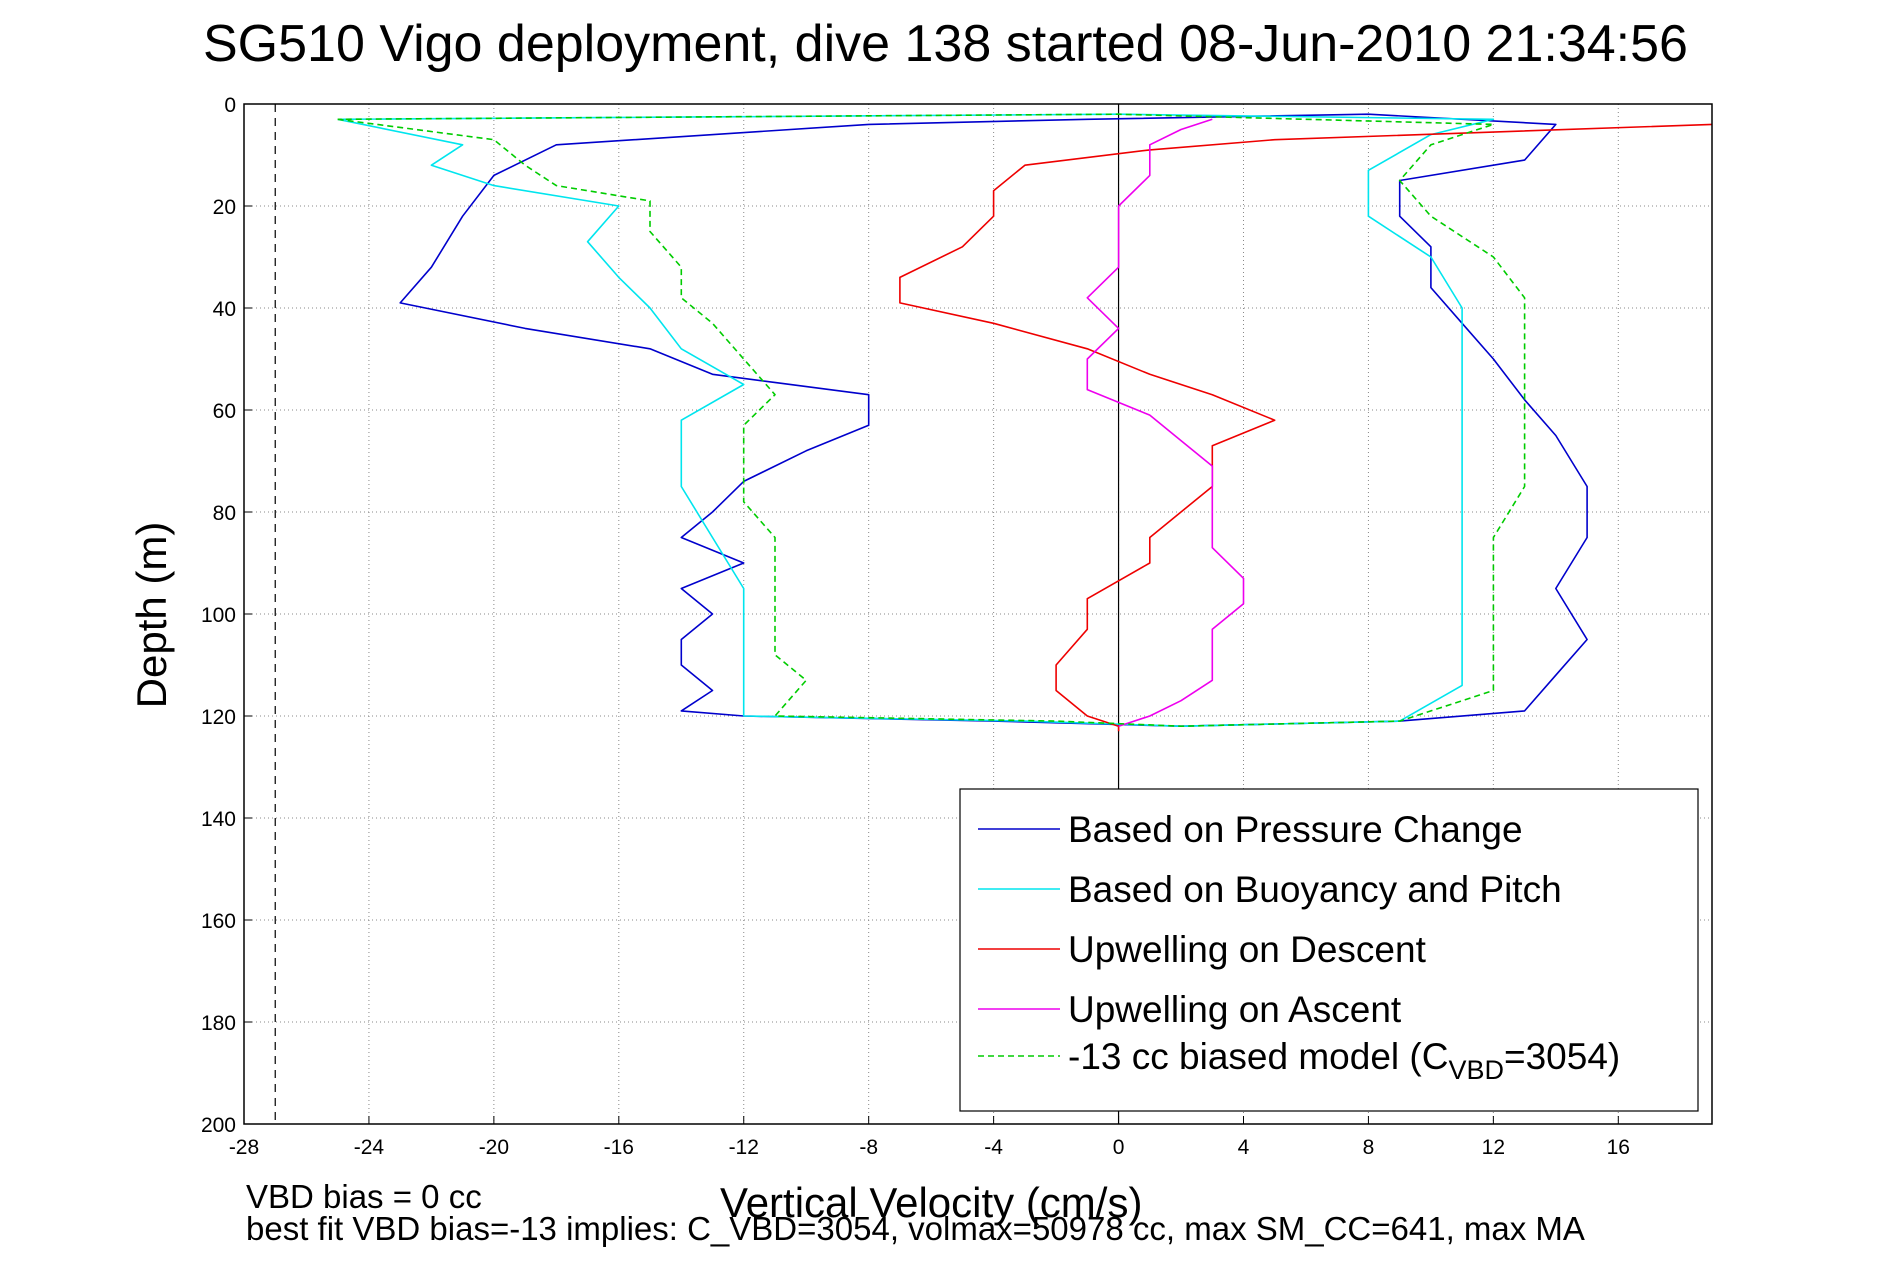 This screenshot has height=1262, width=1891. I want to click on x-tick-label: -28, so click(244, 1147).